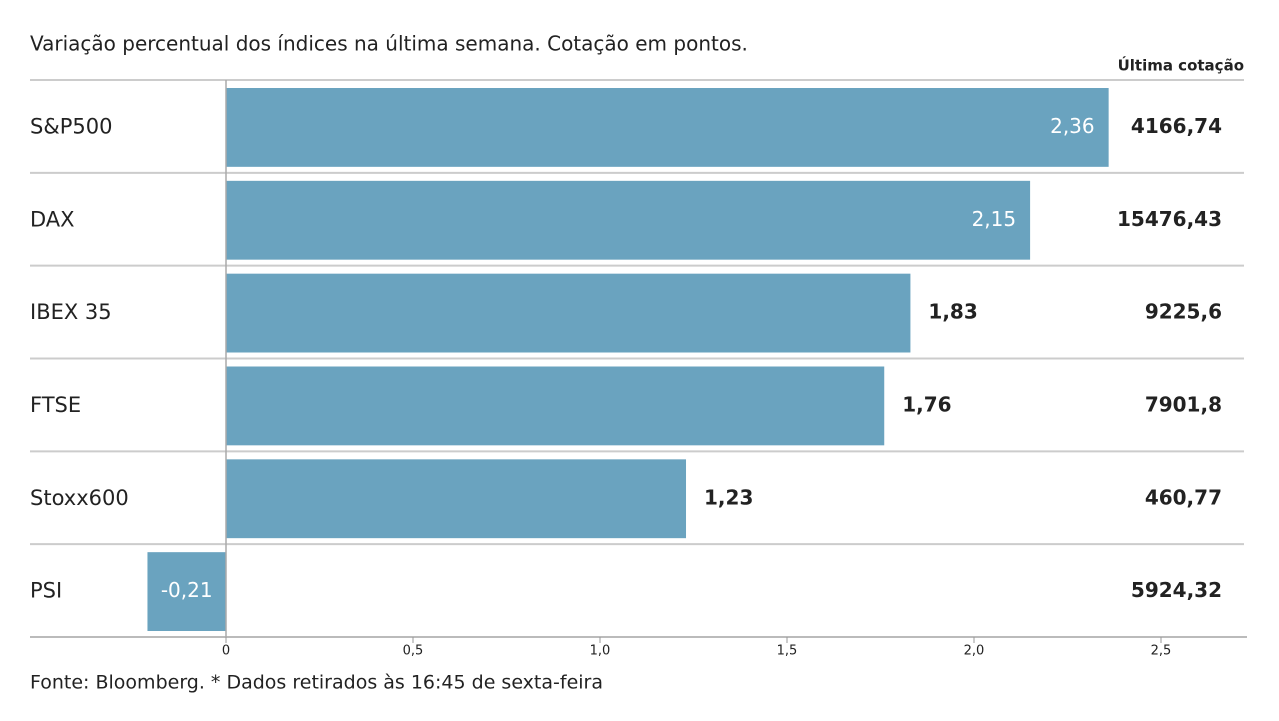  Describe the element at coordinates (994, 219) in the screenshot. I see `value-label: 2,15` at that location.